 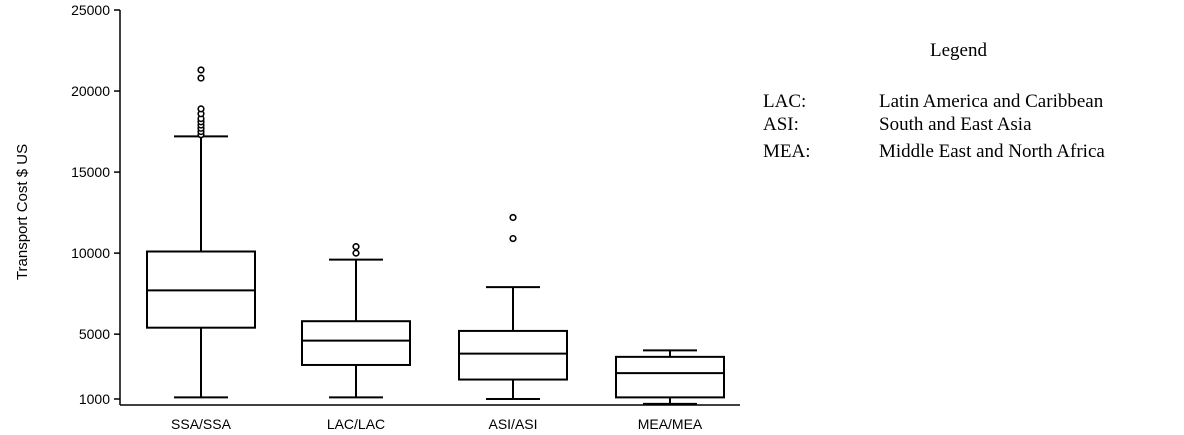 What do you see at coordinates (90, 172) in the screenshot?
I see `y-tick-label: 15000` at bounding box center [90, 172].